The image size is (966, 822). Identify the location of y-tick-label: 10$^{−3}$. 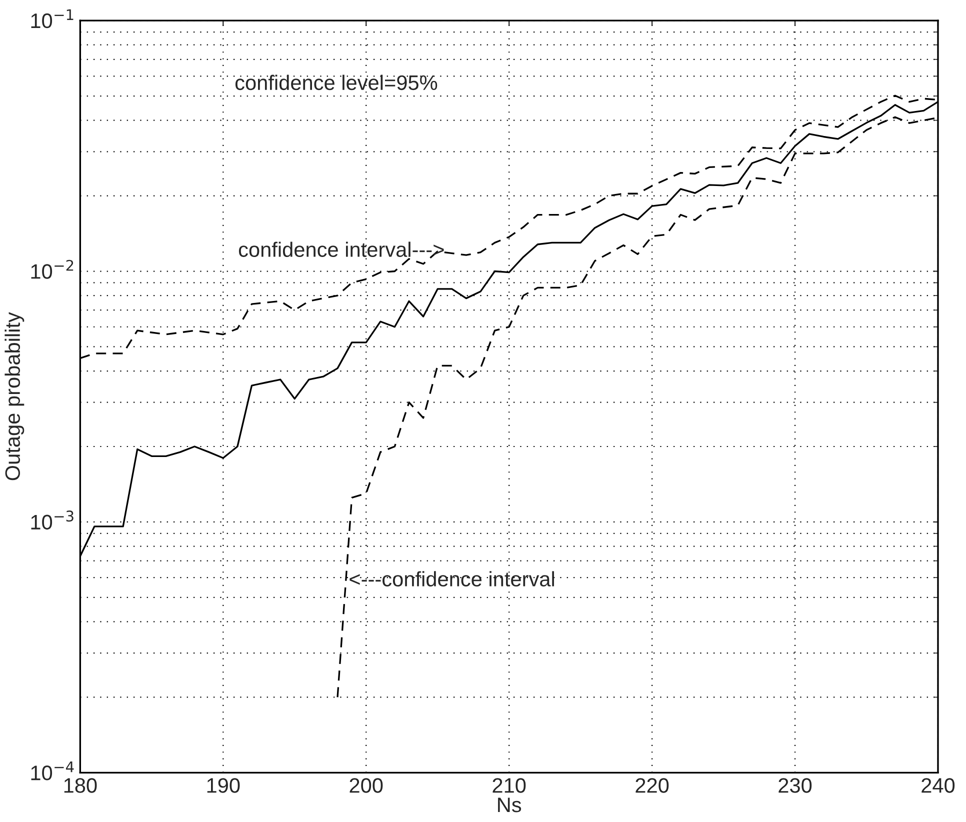
(52, 520).